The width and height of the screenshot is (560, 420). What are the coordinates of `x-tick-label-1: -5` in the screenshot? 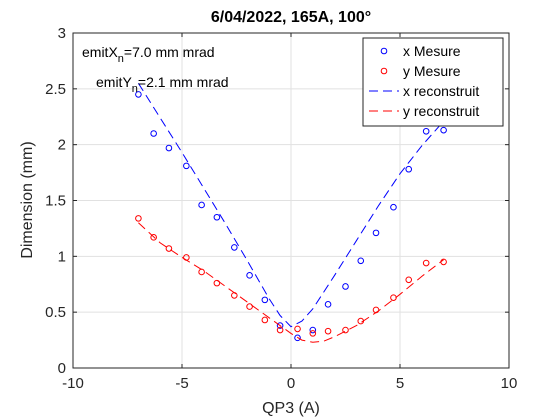 It's located at (181, 383).